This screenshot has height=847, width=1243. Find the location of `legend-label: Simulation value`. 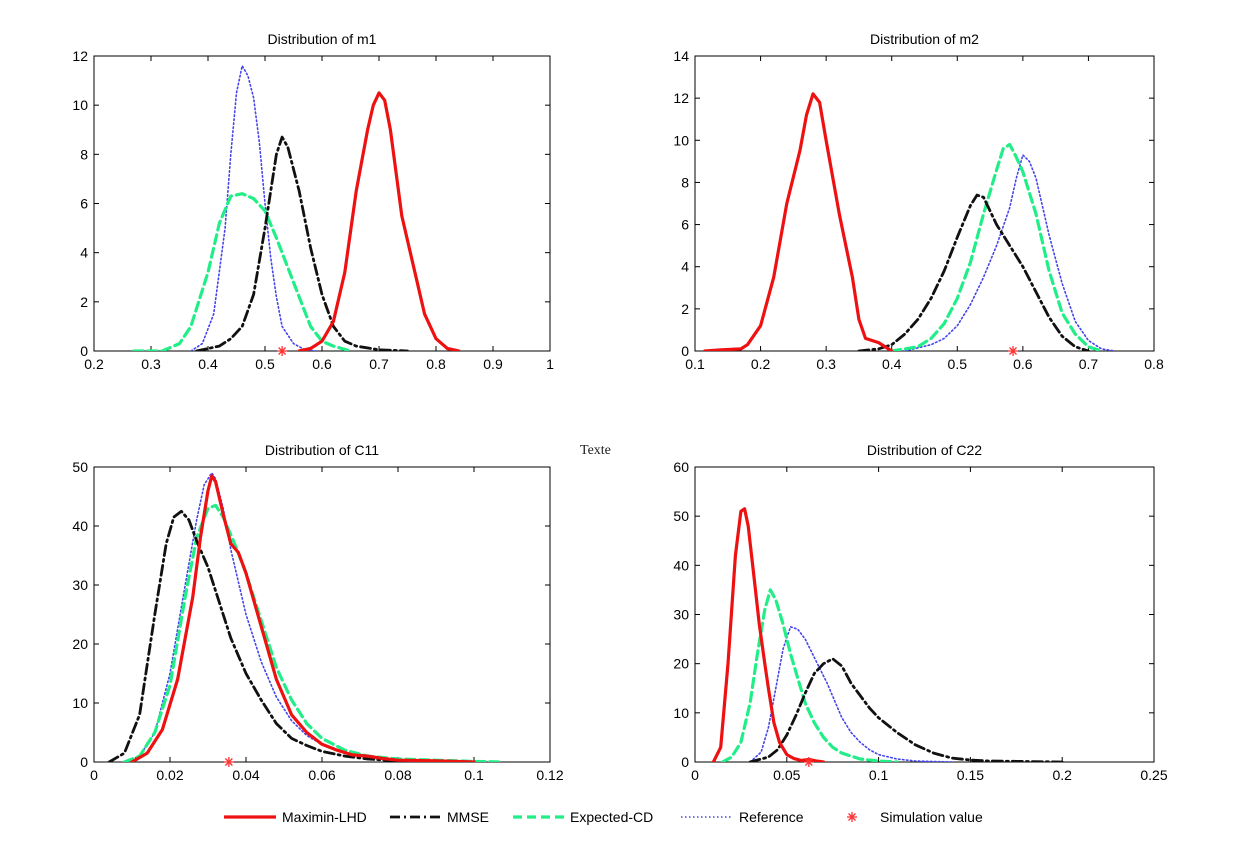

legend-label: Simulation value is located at coordinates (931, 817).